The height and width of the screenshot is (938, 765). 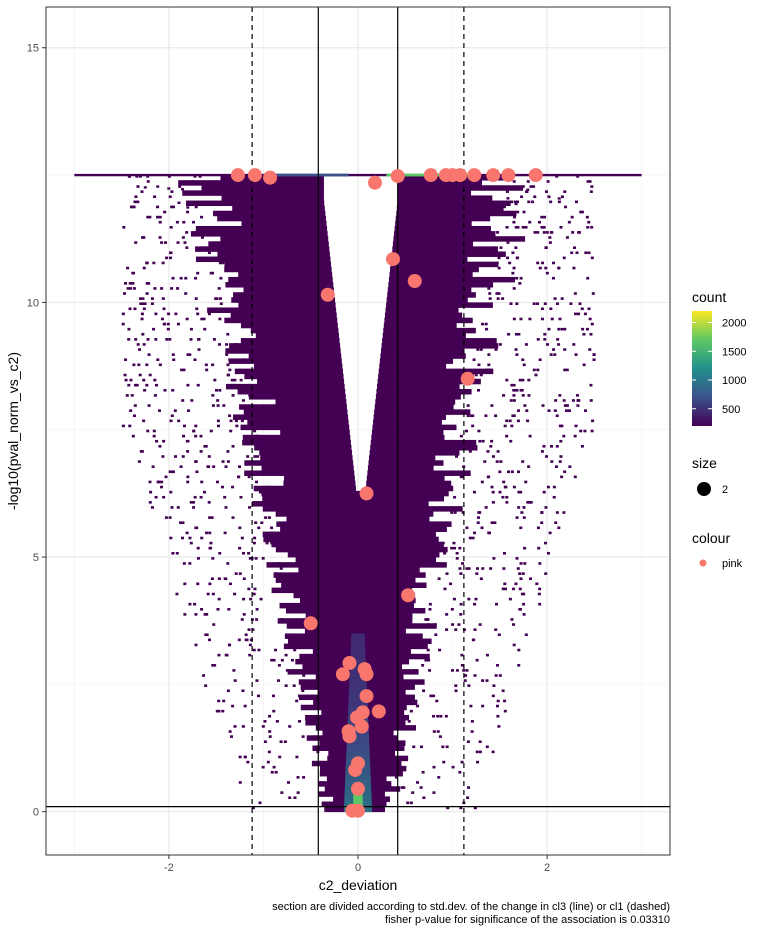 I want to click on x-axis: -2 0 2, so click(x=357, y=864).